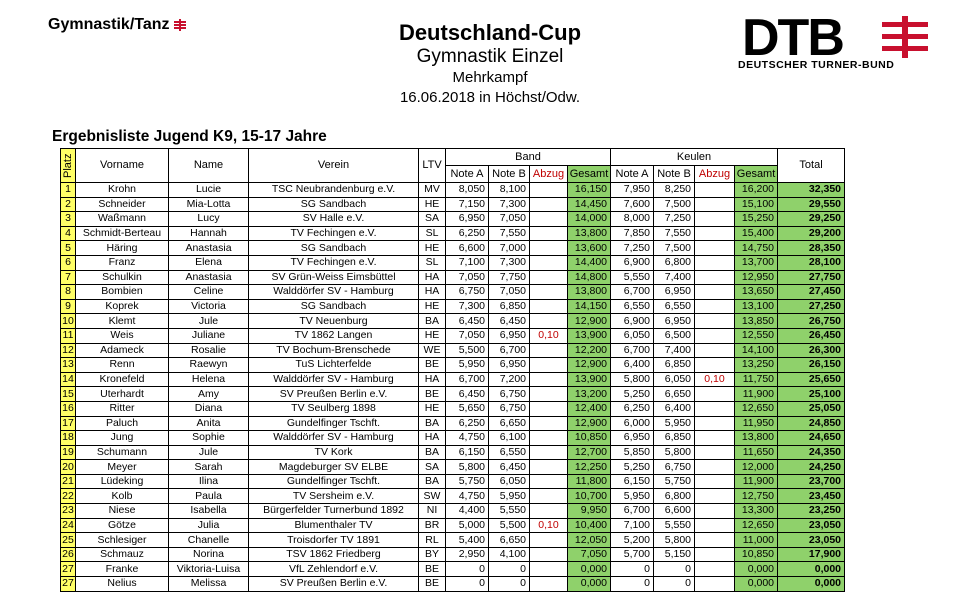 The height and width of the screenshot is (606, 980). What do you see at coordinates (632, 467) in the screenshot?
I see `cell-keulen-note-a: 5,250` at bounding box center [632, 467].